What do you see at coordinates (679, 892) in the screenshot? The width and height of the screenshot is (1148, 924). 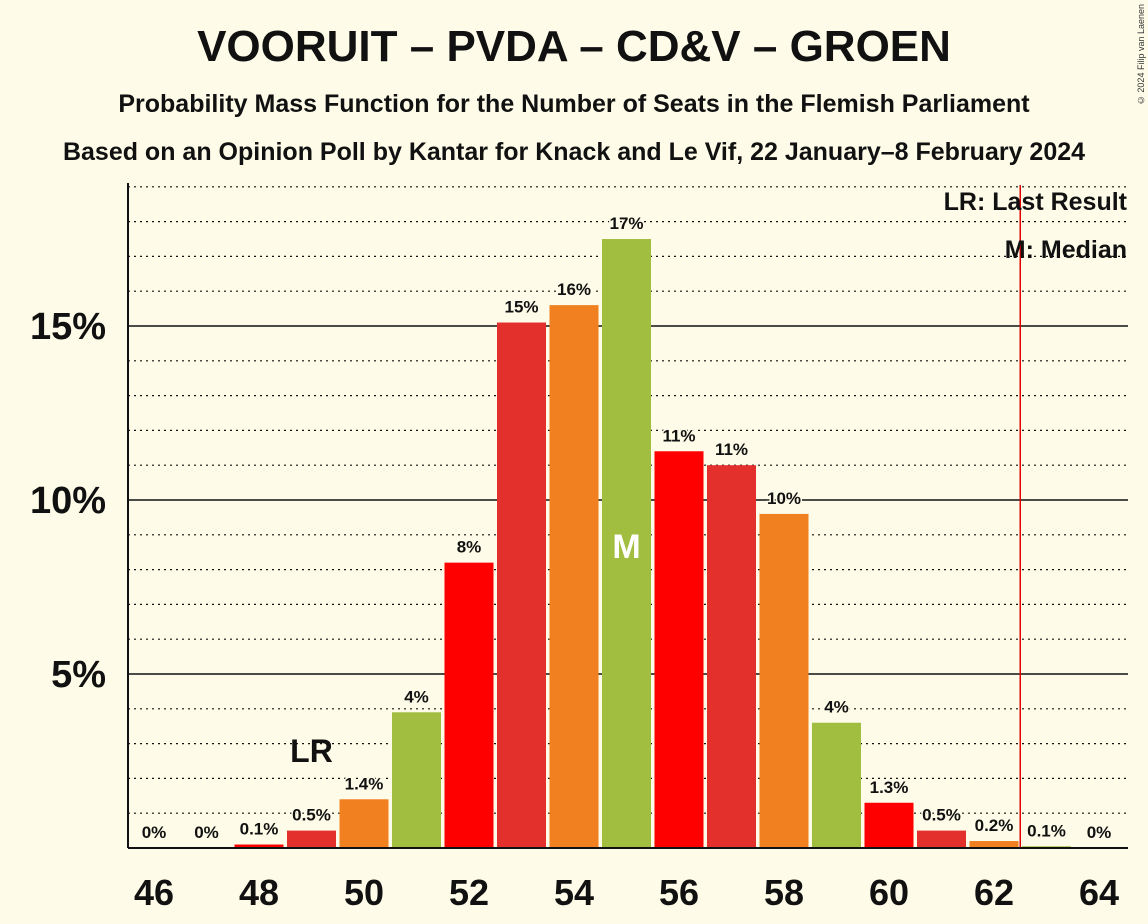 I see `x-tick-label: 56` at bounding box center [679, 892].